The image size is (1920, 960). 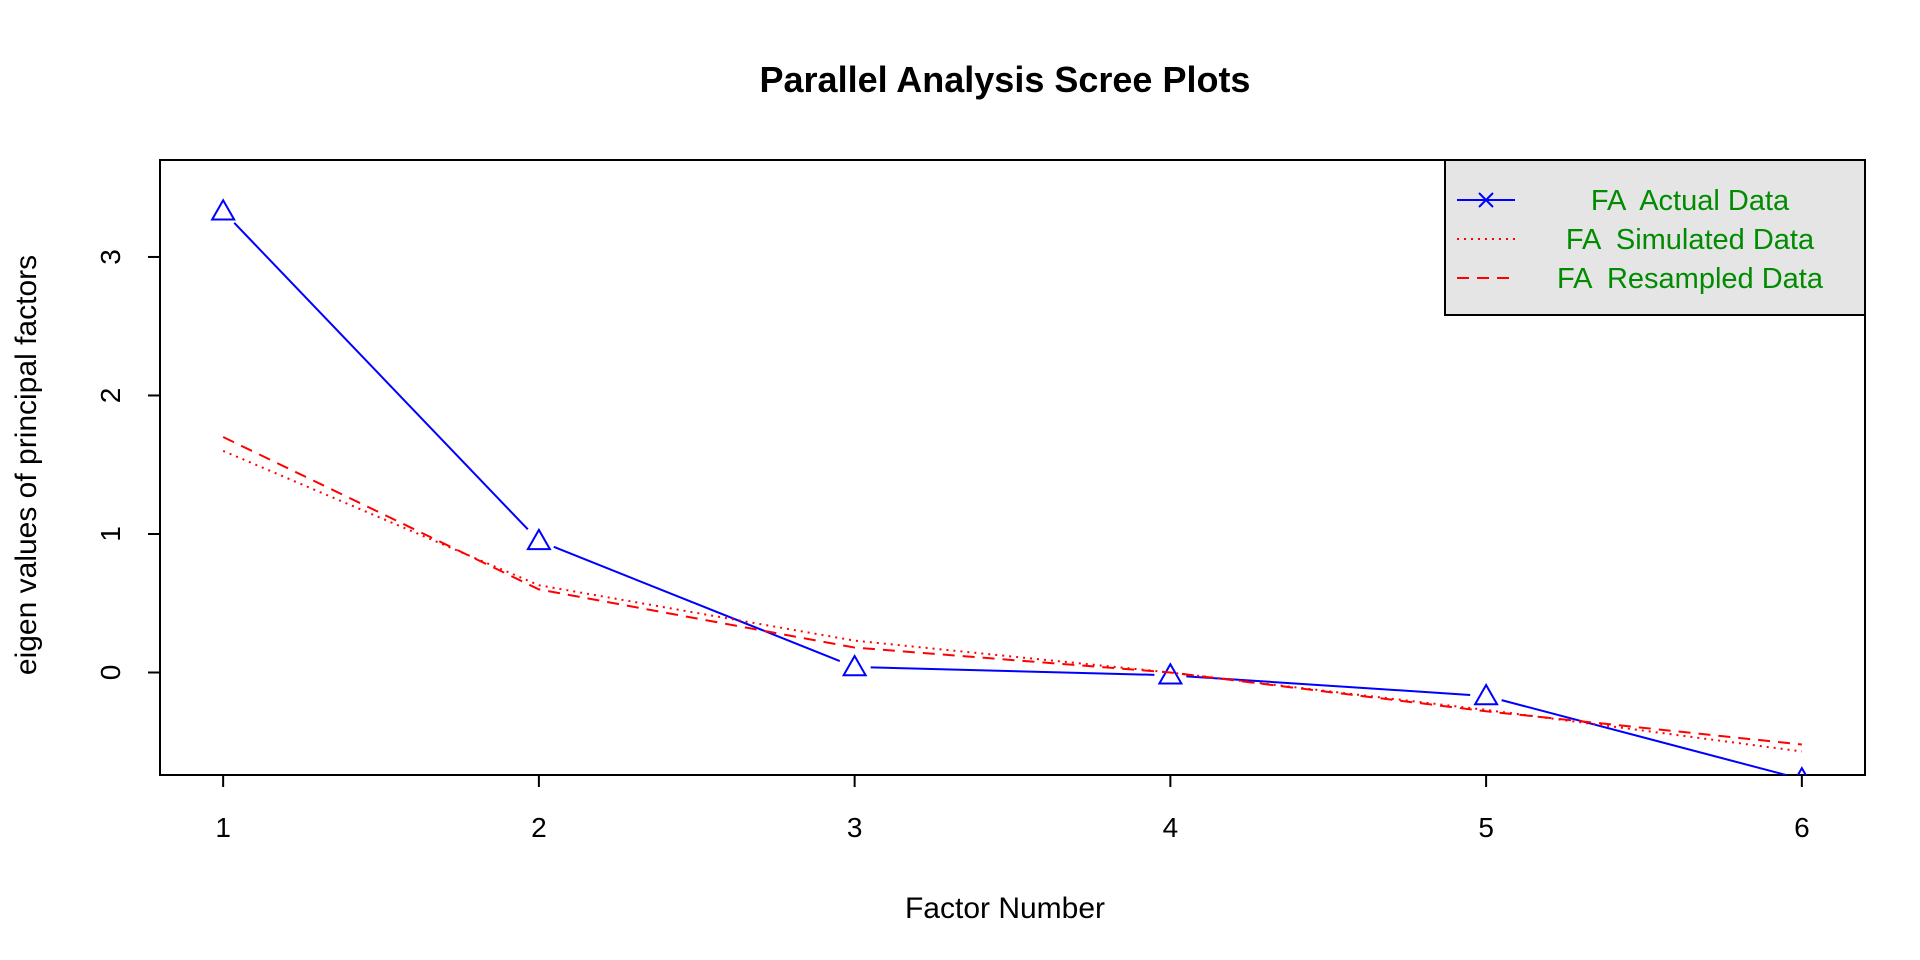 I want to click on legend-label: FA Actual Data, so click(x=1690, y=201).